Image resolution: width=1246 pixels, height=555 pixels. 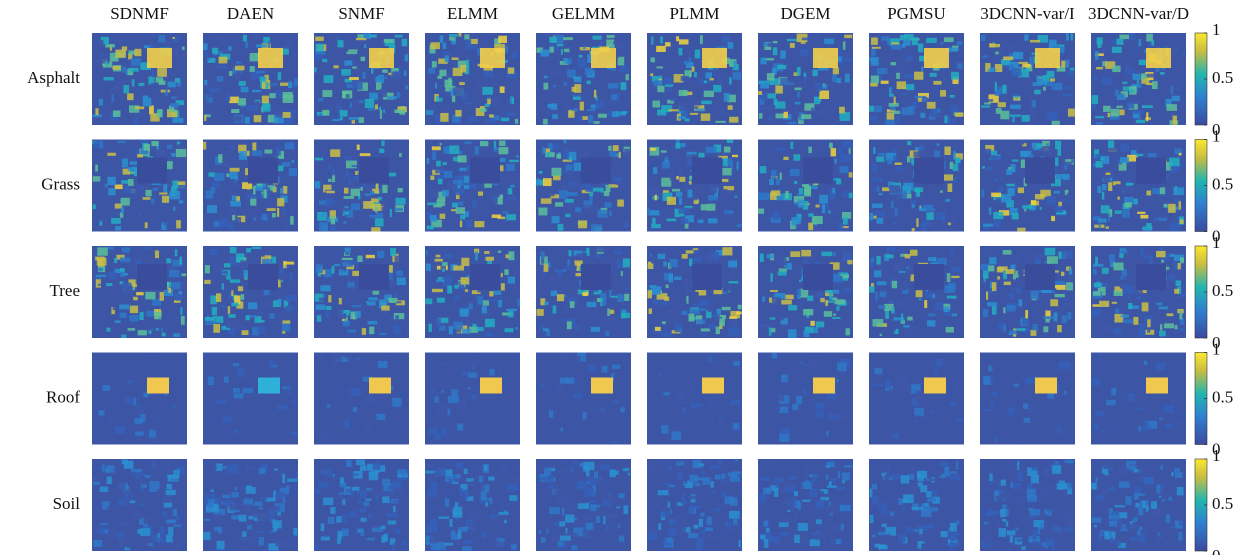 What do you see at coordinates (1216, 29) in the screenshot?
I see `colorbar-tick-label: 1` at bounding box center [1216, 29].